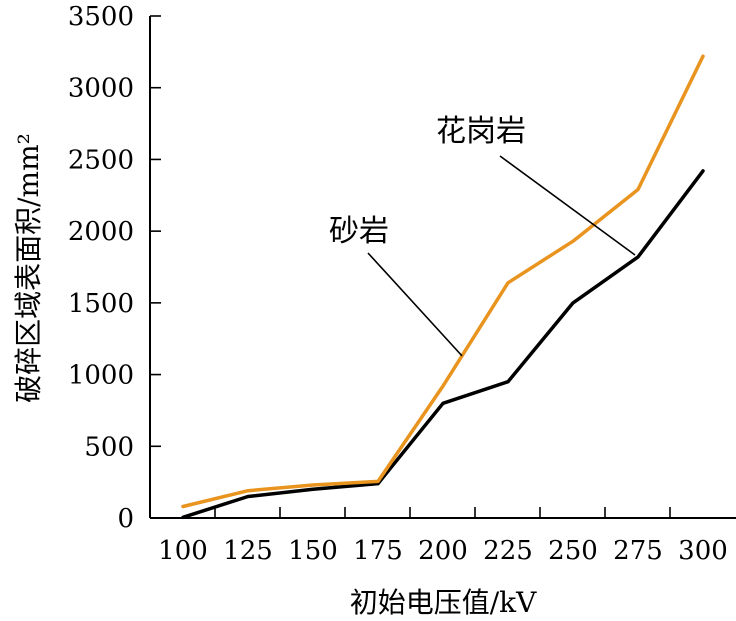 The image size is (736, 621). What do you see at coordinates (101, 160) in the screenshot?
I see `y-tick-label: 2500` at bounding box center [101, 160].